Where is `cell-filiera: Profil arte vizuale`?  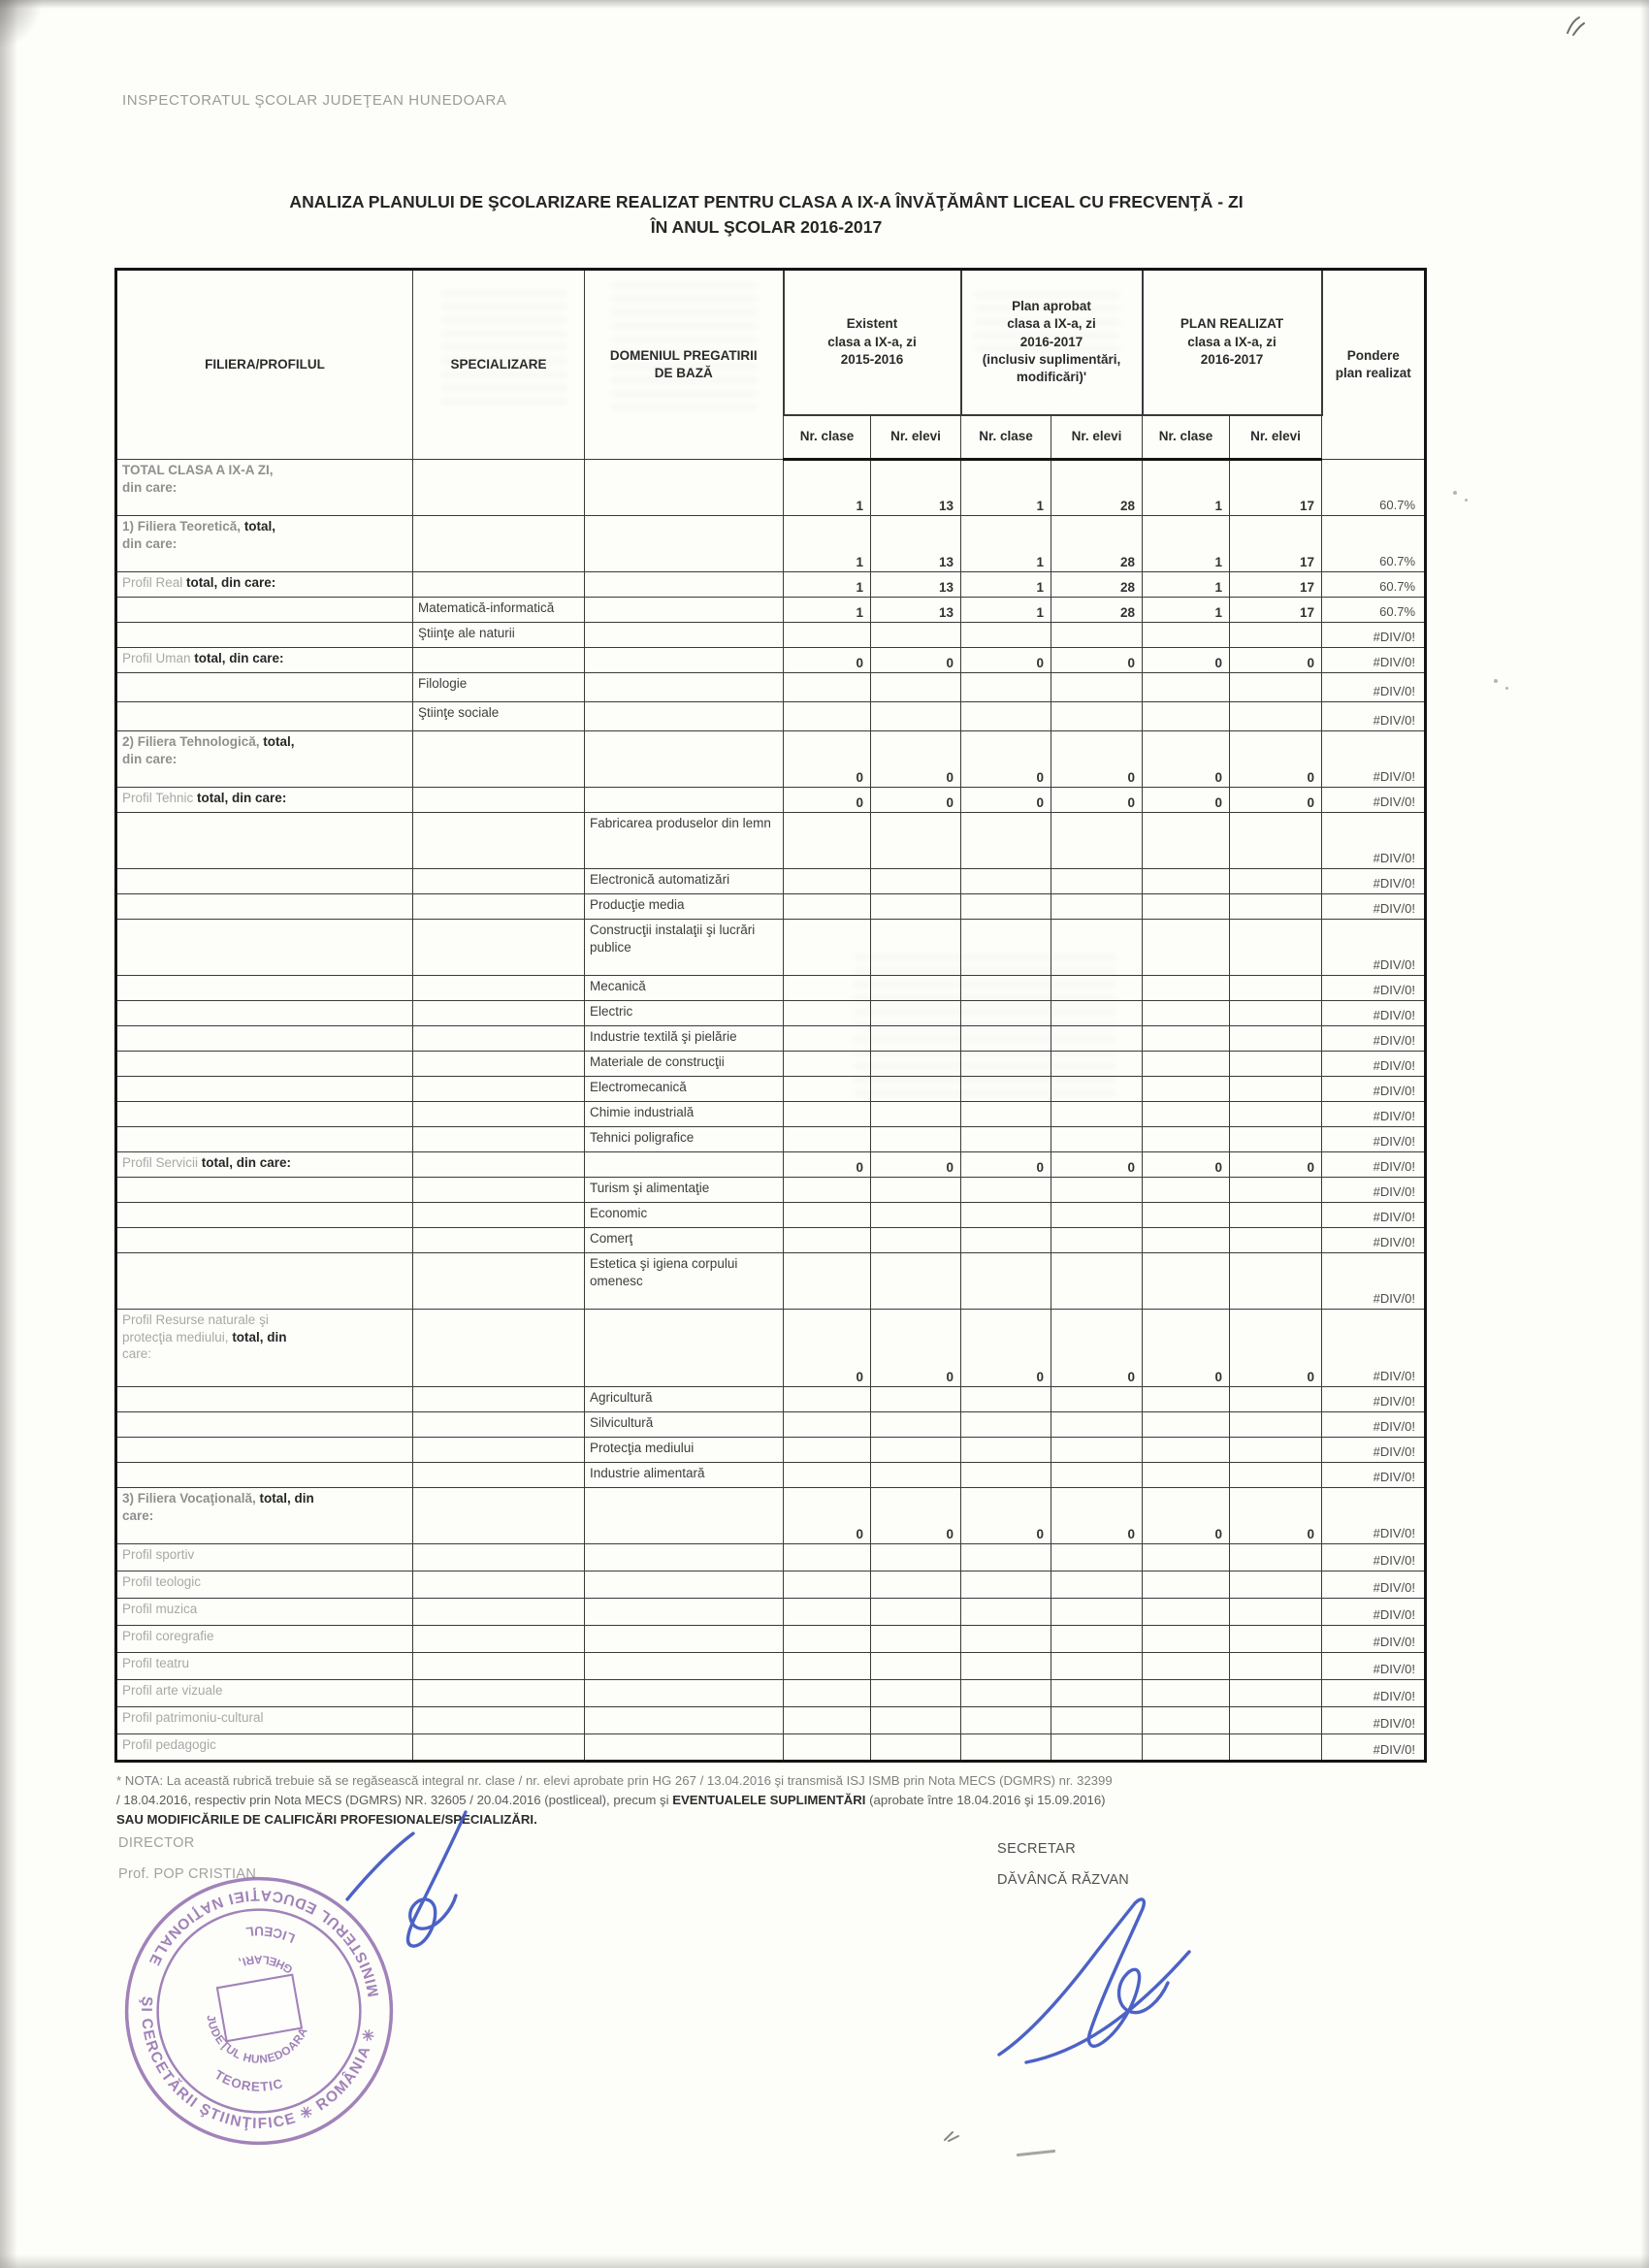
cell-filiera: Profil arte vizuale is located at coordinates (264, 1693).